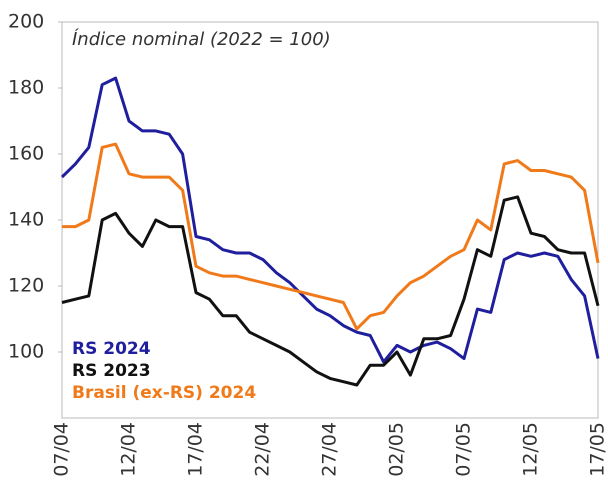  Describe the element at coordinates (464, 449) in the screenshot. I see `x-tick-label: 07/05` at that location.